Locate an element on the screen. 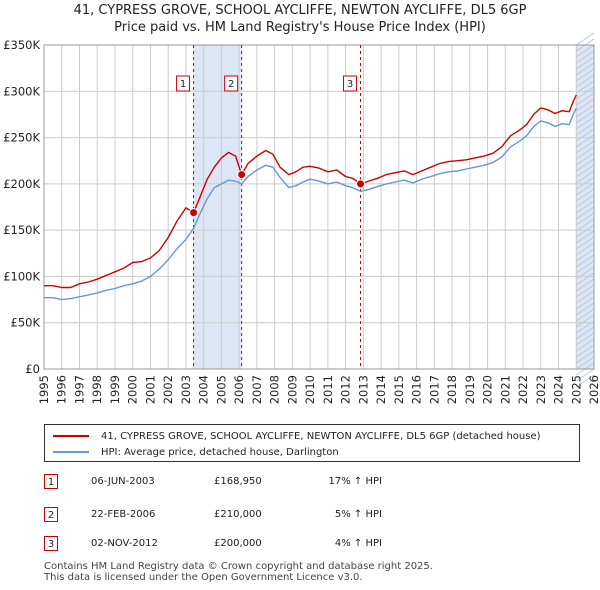 The height and width of the screenshot is (590, 600). x-tick-label: 2012 is located at coordinates (346, 389).